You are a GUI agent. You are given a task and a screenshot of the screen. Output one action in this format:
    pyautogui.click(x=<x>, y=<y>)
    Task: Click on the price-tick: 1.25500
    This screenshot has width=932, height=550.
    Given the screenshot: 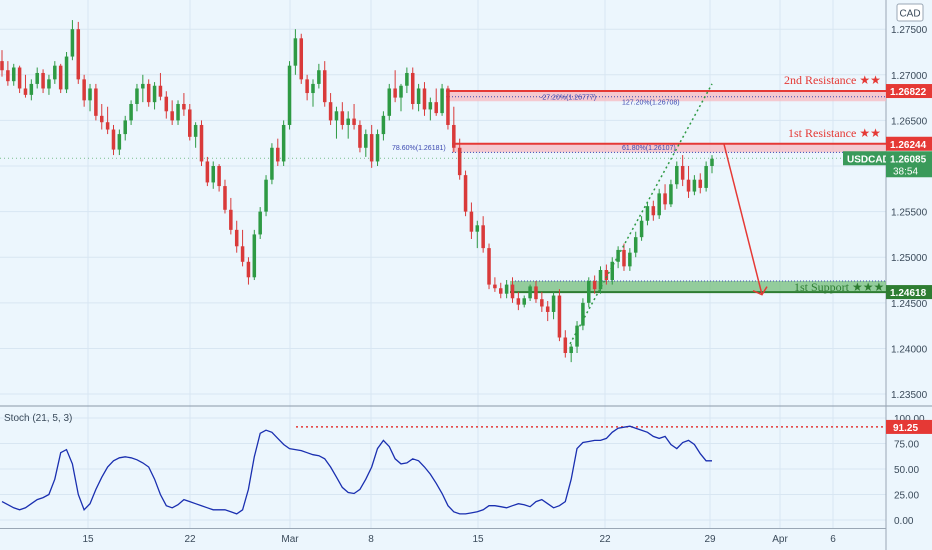 What is the action you would take?
    pyautogui.click(x=909, y=213)
    